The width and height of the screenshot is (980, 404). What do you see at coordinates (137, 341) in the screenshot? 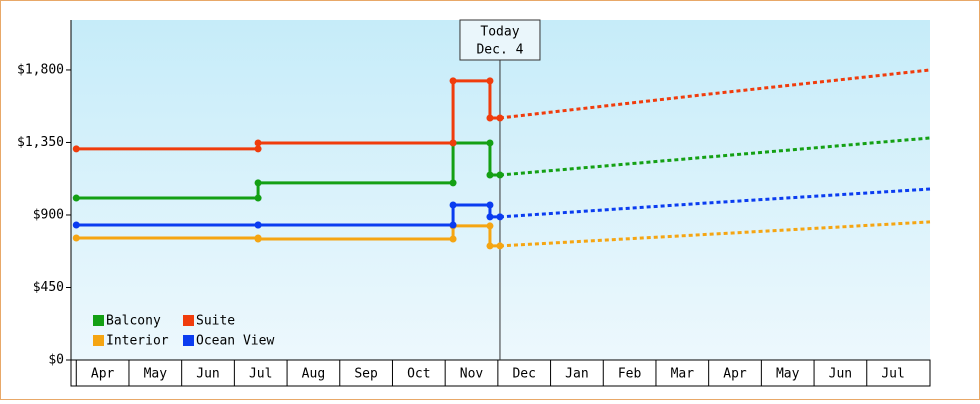
I see `legend-label: Interior` at bounding box center [137, 341].